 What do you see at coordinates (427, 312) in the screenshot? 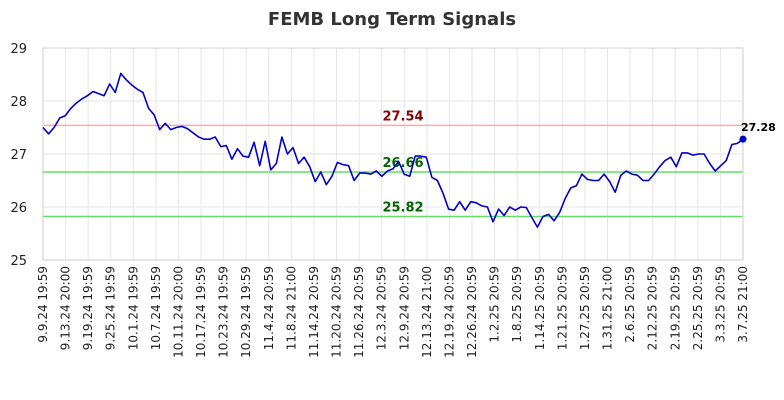
I see `x-tick-label: 12.13.24 21:00` at bounding box center [427, 312].